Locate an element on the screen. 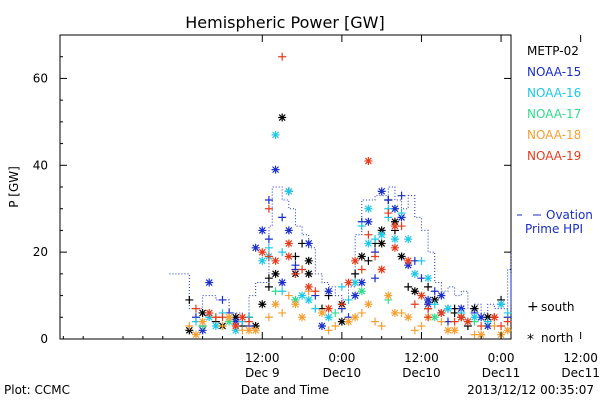 This screenshot has width=600, height=400. plot-timestamp: 2013/12/12 00:35:07 is located at coordinates (530, 390).